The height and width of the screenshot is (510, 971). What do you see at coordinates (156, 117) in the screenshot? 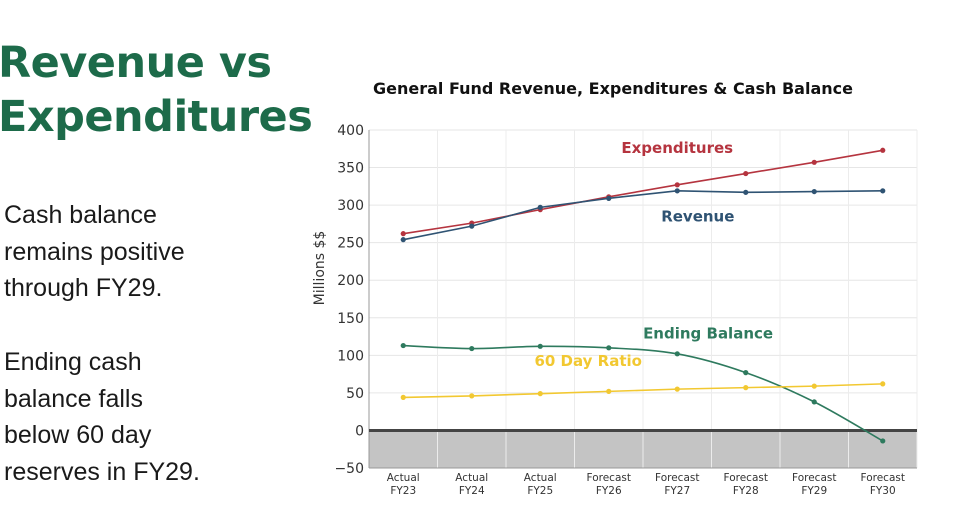
I see `slide-title-line-2: Expenditures` at bounding box center [156, 117].